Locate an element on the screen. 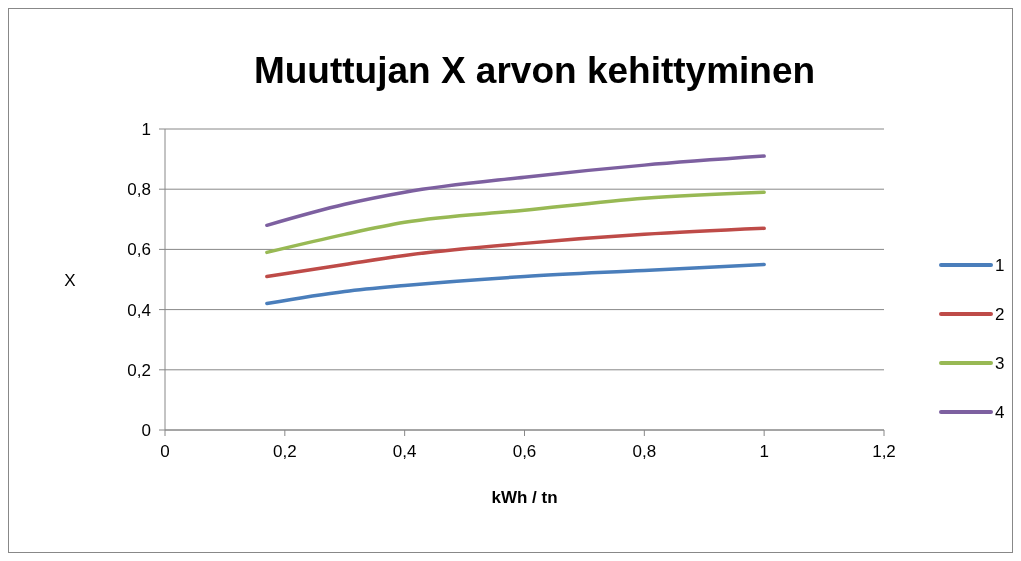 The height and width of the screenshot is (561, 1021). x-tick-label: 1,2 is located at coordinates (884, 451).